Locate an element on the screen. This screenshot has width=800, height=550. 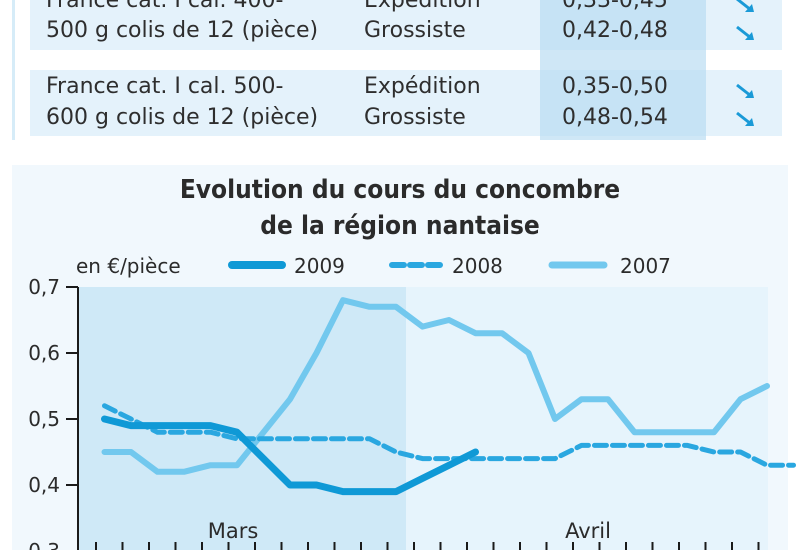
chart-title-line1: Evolution du cours du concombre is located at coordinates (400, 190).